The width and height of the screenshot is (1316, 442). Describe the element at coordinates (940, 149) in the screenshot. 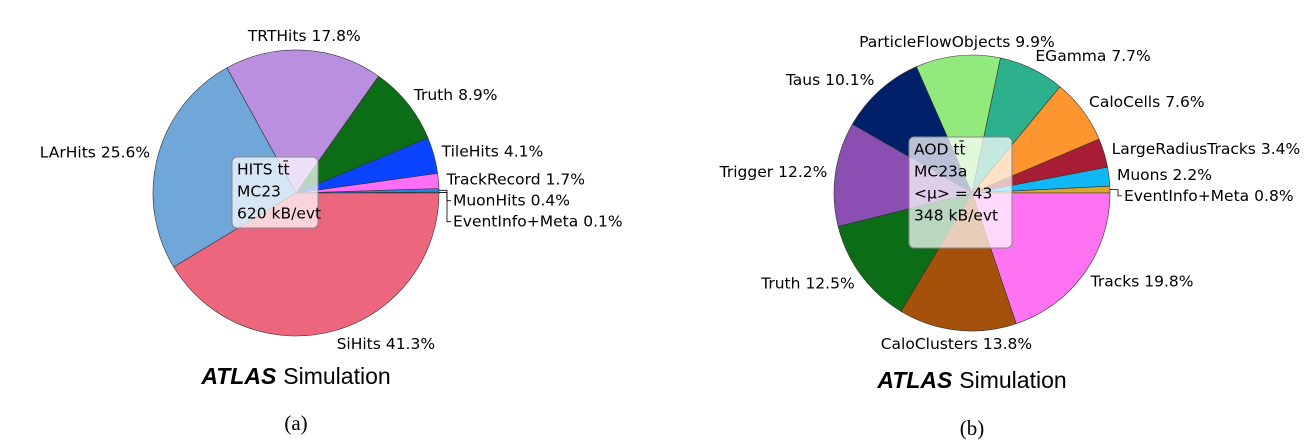

I see `annotation-line: AOD tt̄` at that location.